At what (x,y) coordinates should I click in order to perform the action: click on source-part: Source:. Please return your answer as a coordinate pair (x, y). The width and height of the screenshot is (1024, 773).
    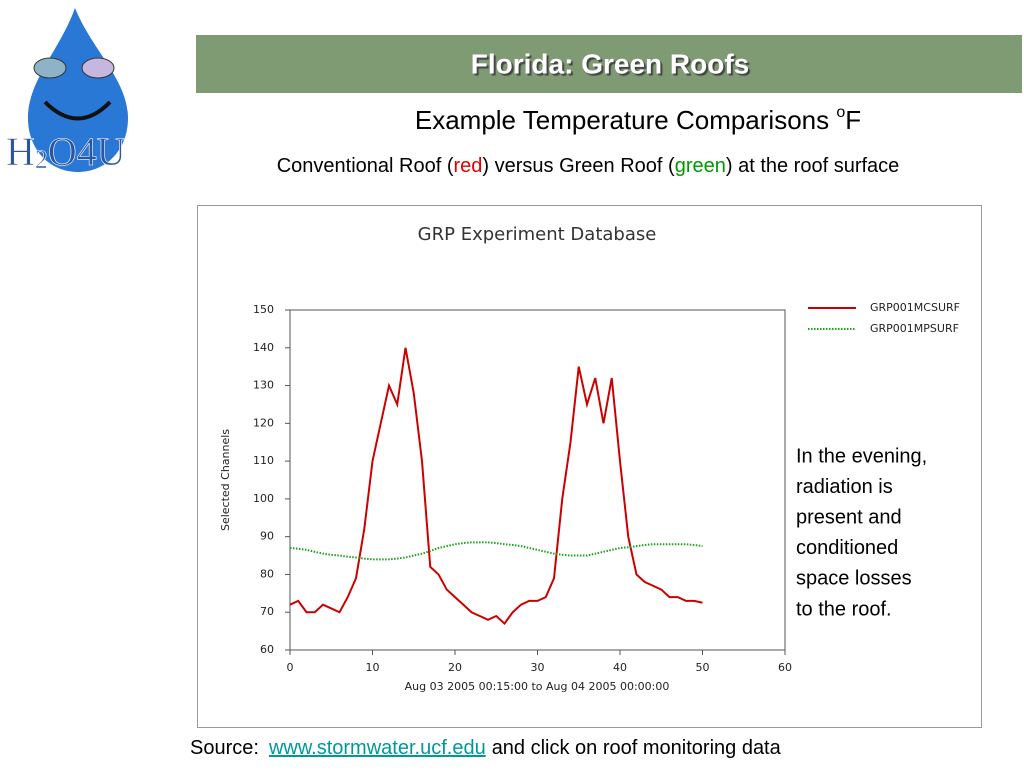
    Looking at the image, I should click on (224, 748).